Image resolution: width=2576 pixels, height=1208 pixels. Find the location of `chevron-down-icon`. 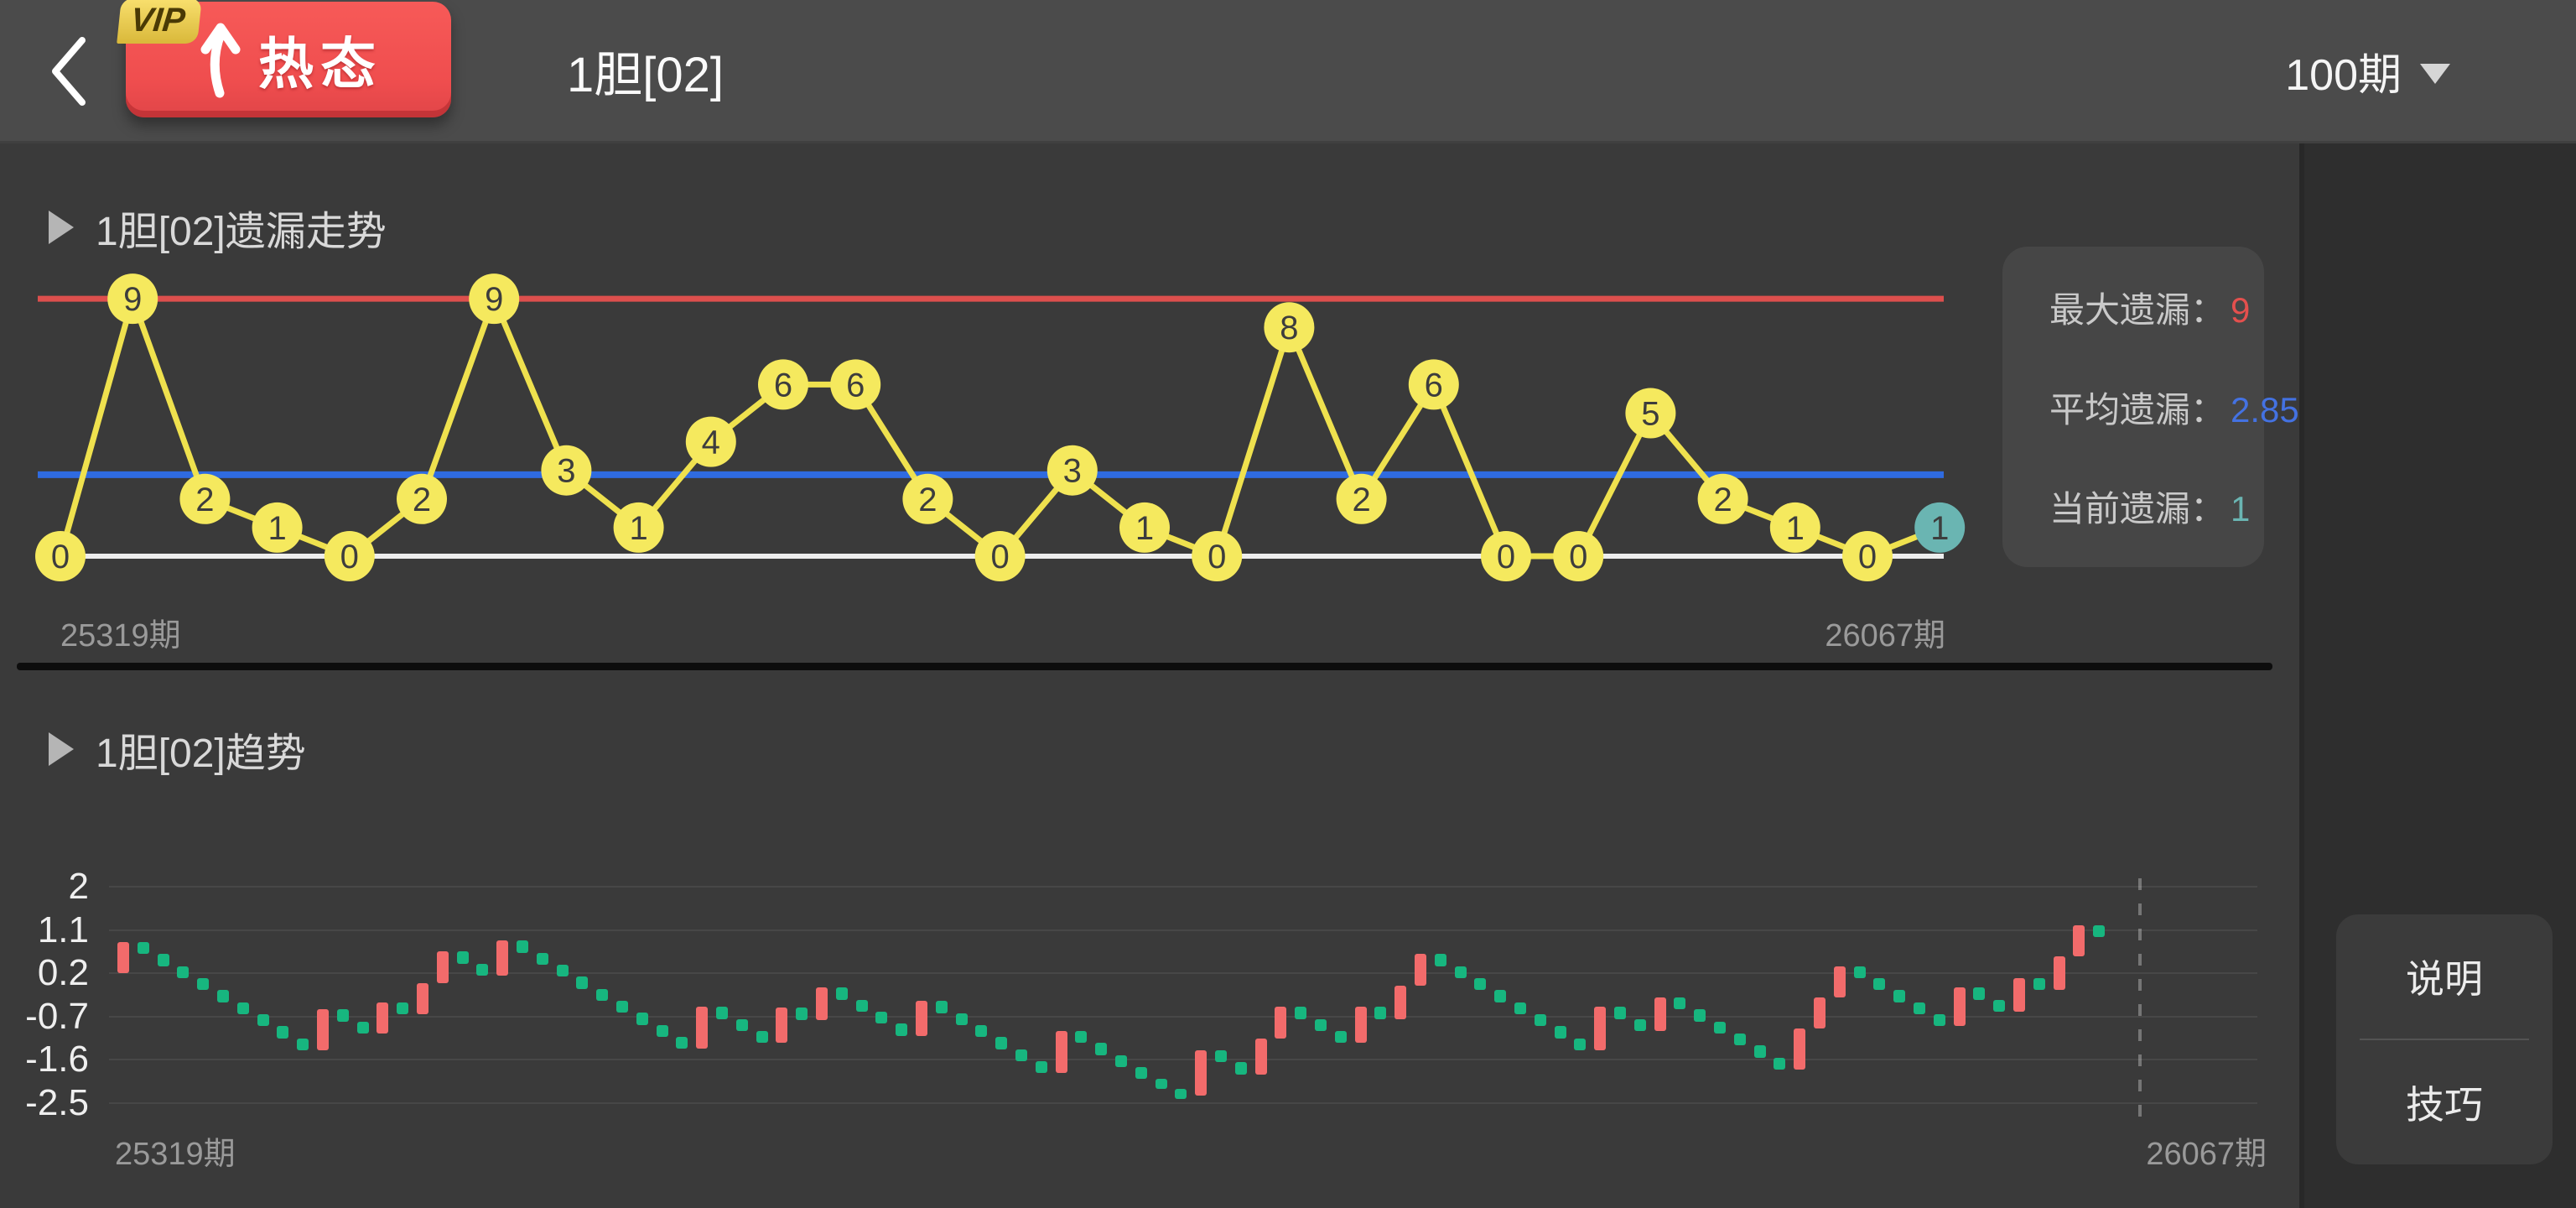

chevron-down-icon is located at coordinates (2435, 74).